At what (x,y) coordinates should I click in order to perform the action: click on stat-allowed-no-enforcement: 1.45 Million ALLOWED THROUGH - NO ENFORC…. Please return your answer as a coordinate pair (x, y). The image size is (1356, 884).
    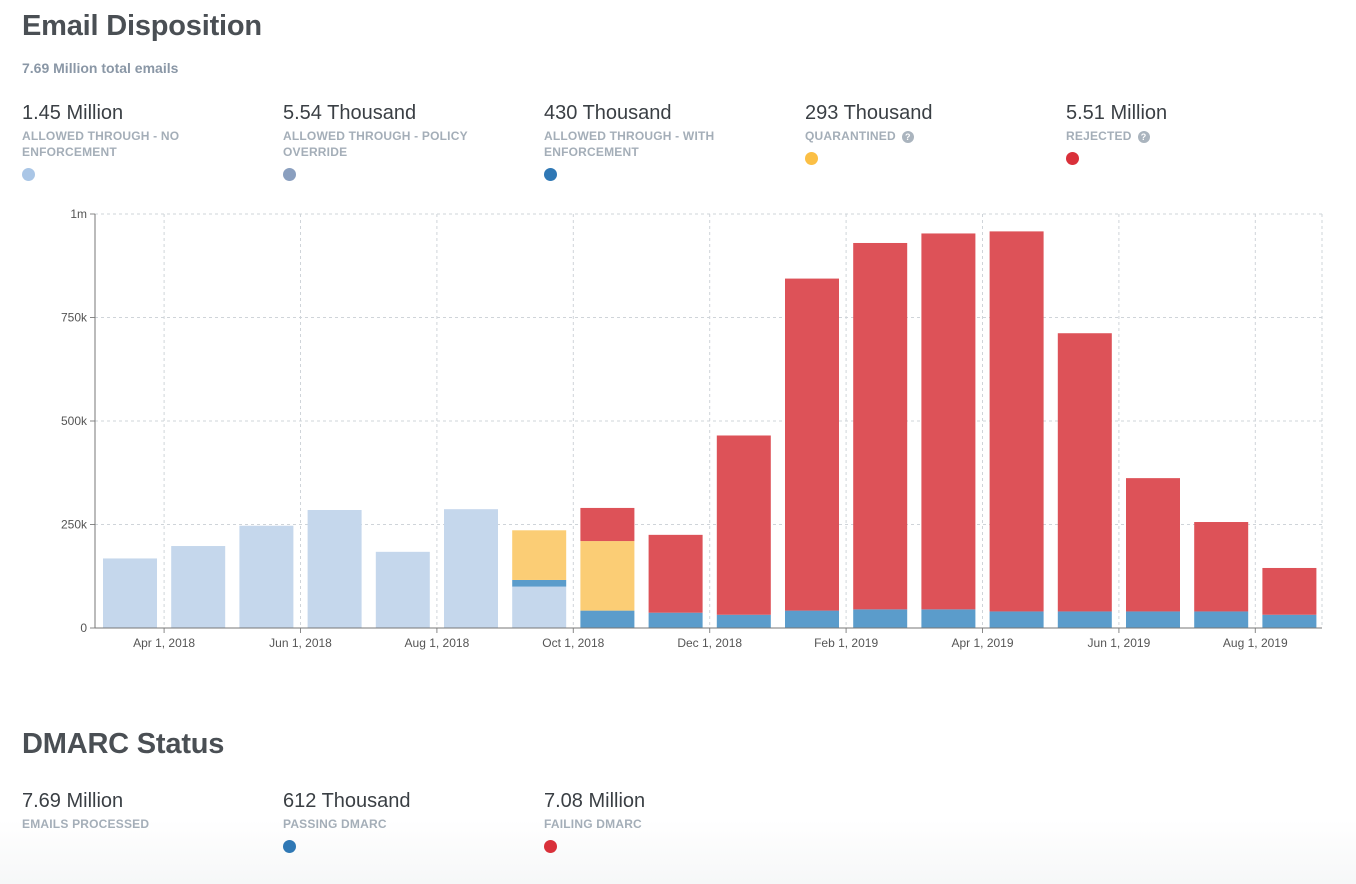
    Looking at the image, I should click on (137, 141).